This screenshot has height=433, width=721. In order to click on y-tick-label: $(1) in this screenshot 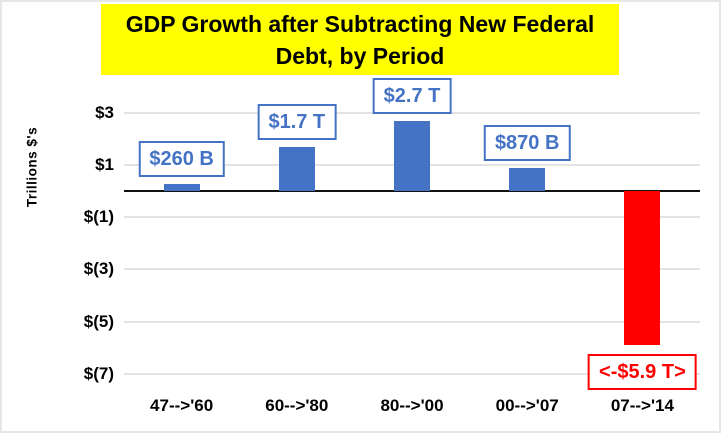, I will do `click(98, 217)`.